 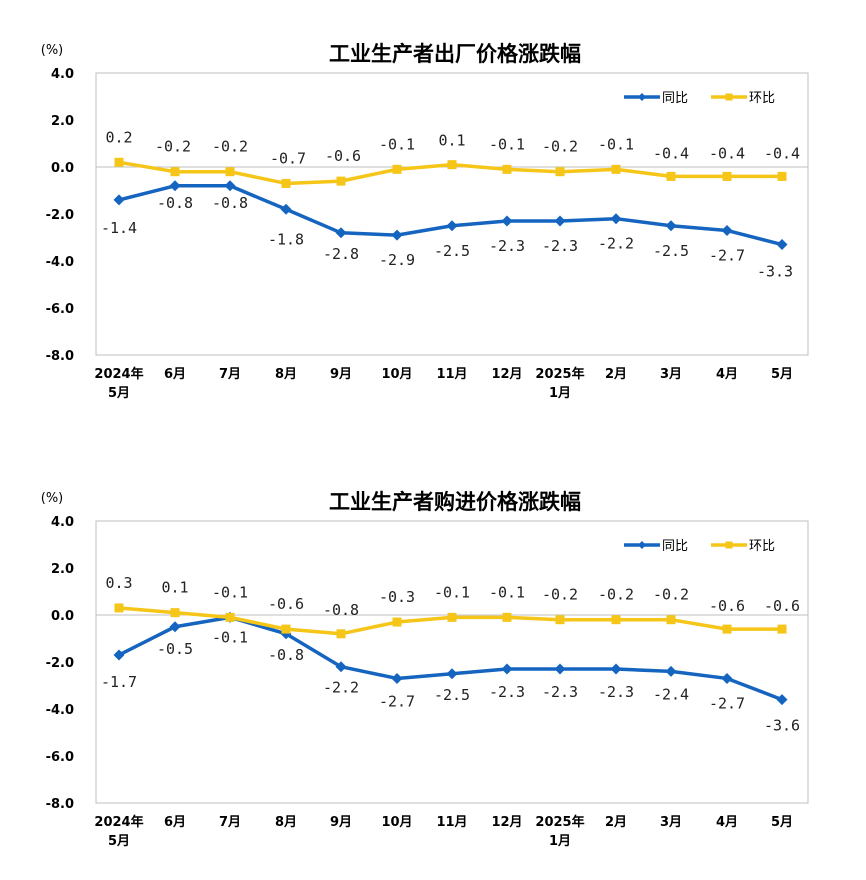 I want to click on y-tick-label: -6.0, so click(x=60, y=309).